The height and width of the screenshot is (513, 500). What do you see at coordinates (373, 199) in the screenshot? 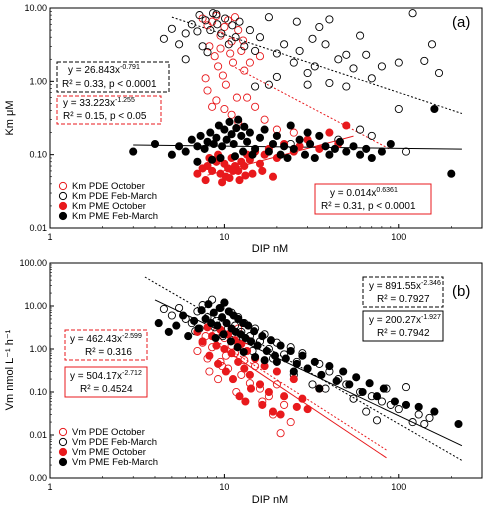
I see `panel-a-equation-box-3: y = 0.014x0.6361 R² = 0.31, p < 0.0001` at bounding box center [373, 199].